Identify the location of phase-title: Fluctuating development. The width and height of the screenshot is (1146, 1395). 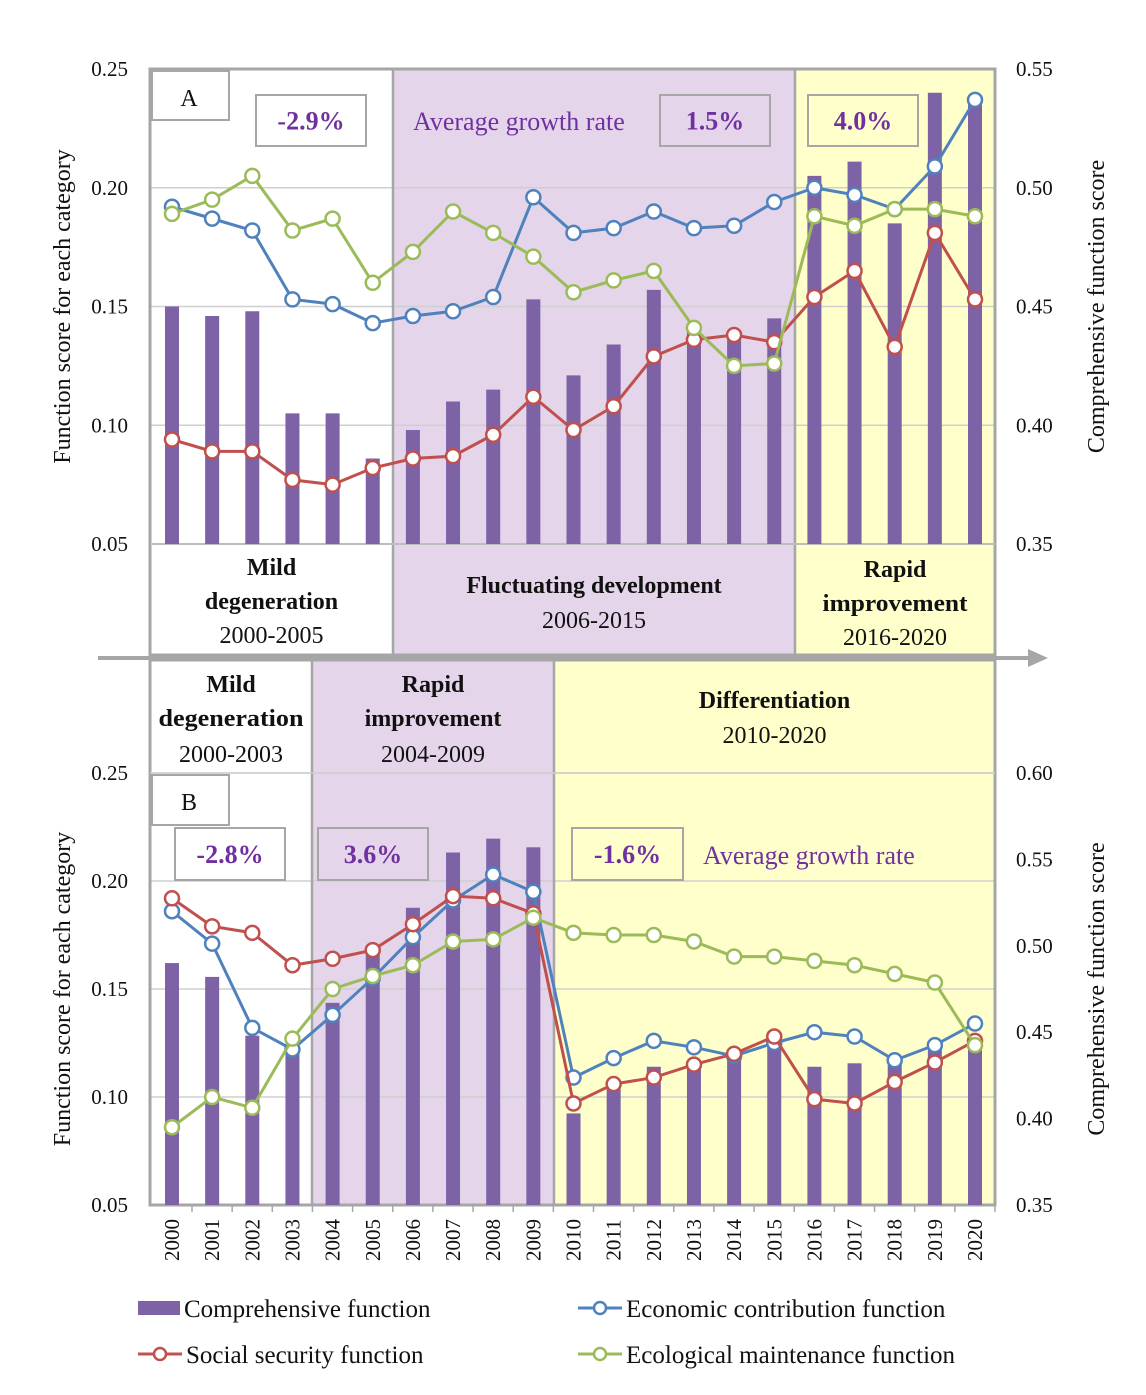
(593, 586).